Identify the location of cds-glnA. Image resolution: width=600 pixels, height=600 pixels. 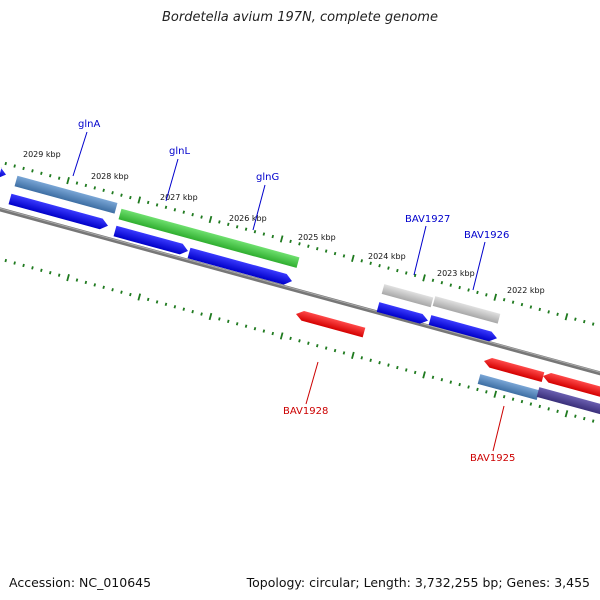
(58, 211).